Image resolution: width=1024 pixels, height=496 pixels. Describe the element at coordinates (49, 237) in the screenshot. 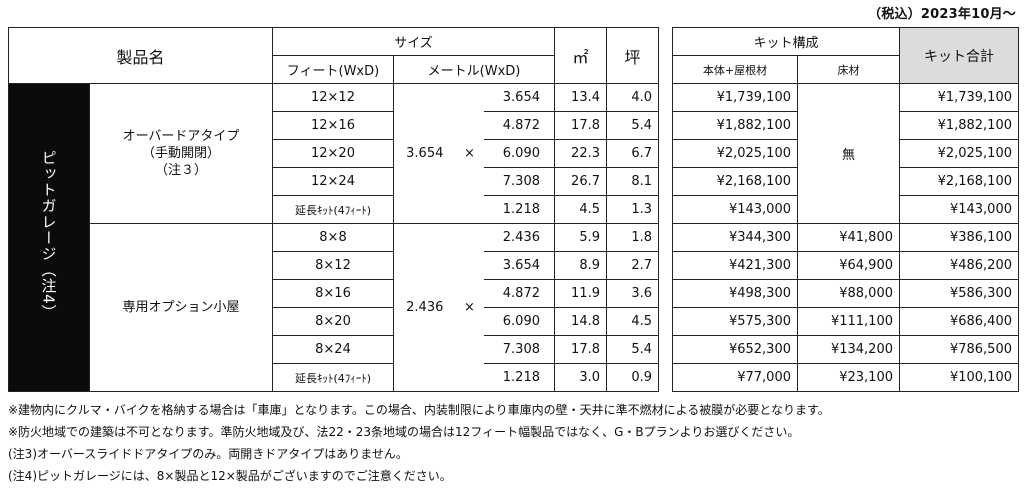

I see `category-label: ピットガレージ（注4）` at that location.